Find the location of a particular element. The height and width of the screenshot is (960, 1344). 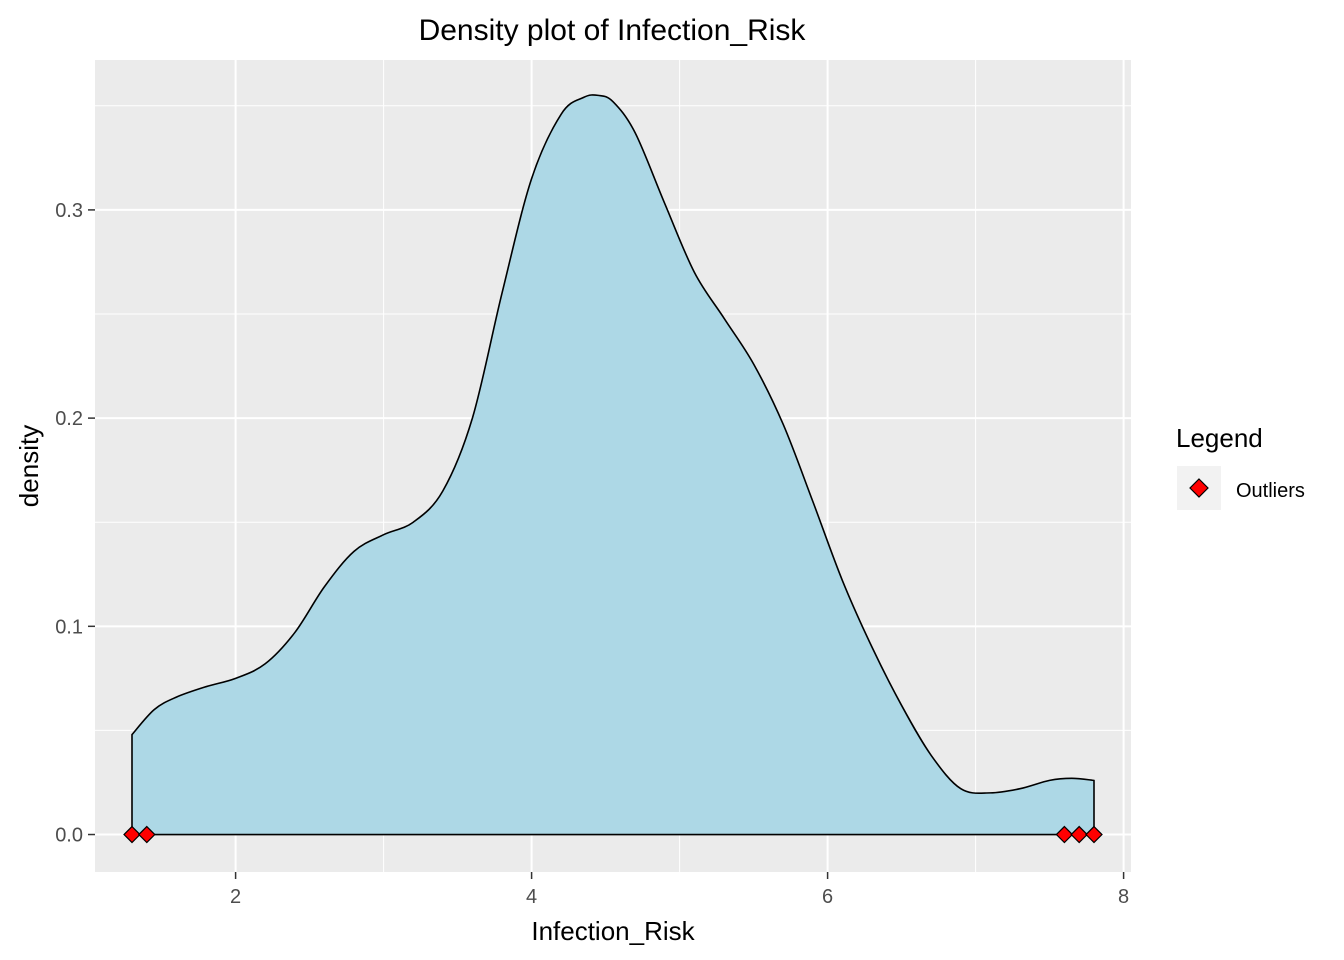

y-tick-label-3: 0.3 is located at coordinates (69, 211).